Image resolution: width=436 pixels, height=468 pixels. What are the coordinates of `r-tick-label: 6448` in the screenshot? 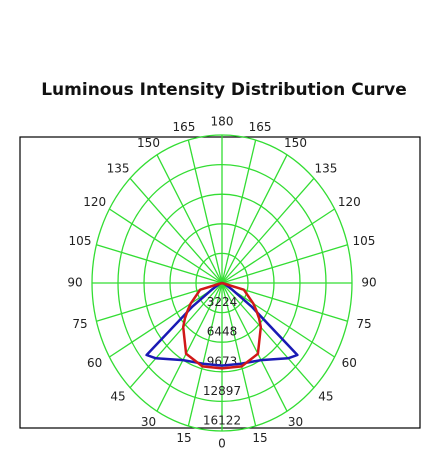 It's located at (222, 332).